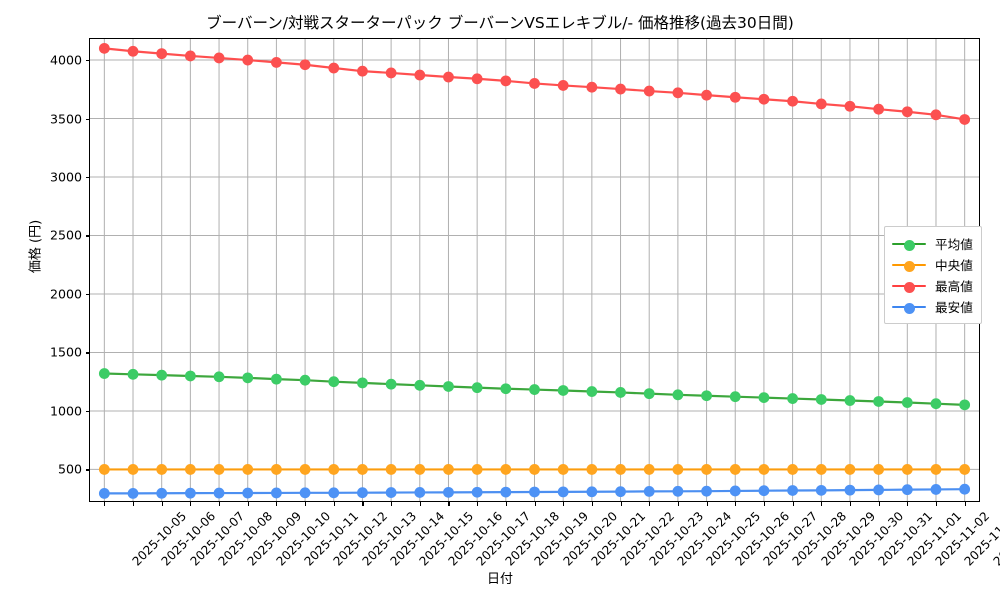 The height and width of the screenshot is (600, 1000). I want to click on legend: 平均値中央値最高値最安値, so click(933, 275).